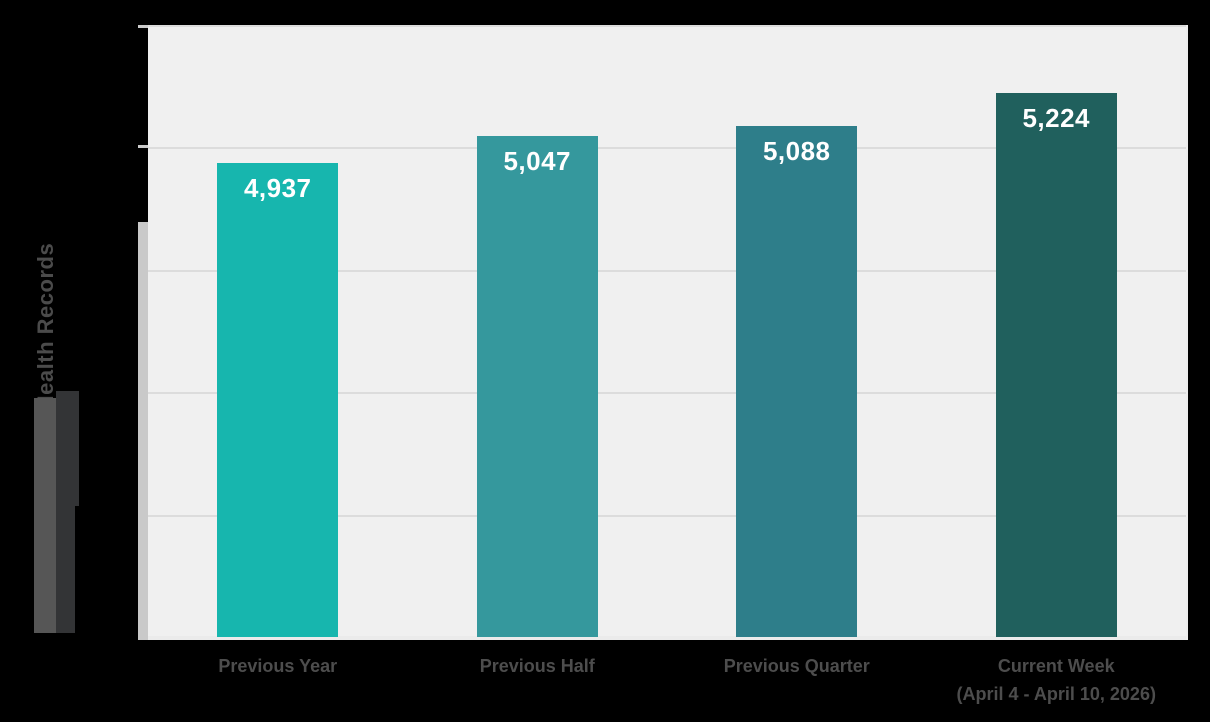 This screenshot has height=722, width=1210. What do you see at coordinates (278, 683) in the screenshot?
I see `x-axis-label-1: Previous Year` at bounding box center [278, 683].